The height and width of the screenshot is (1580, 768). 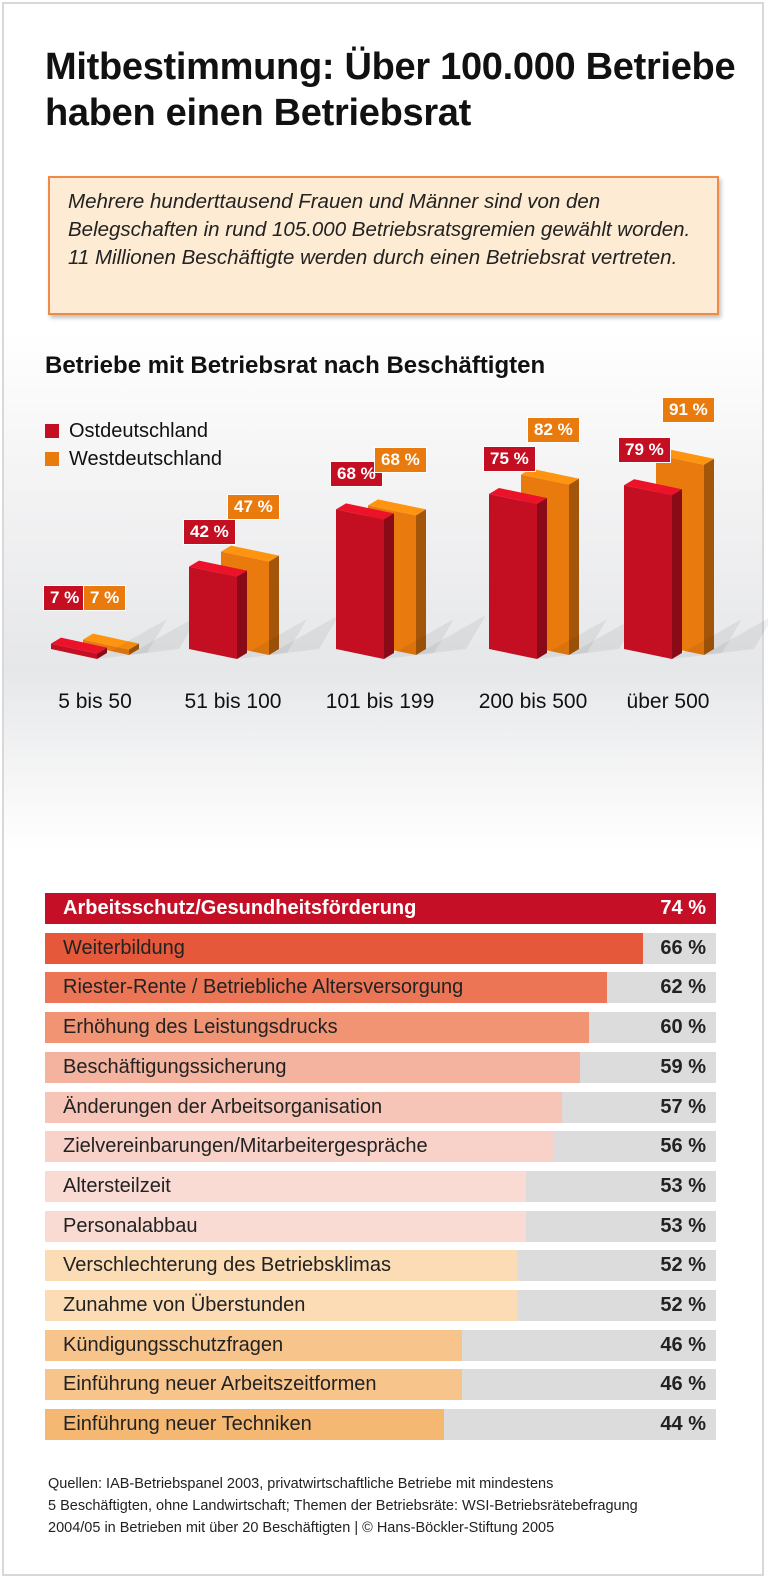 I want to click on topic-label: Altersteilzeit, so click(x=117, y=1185).